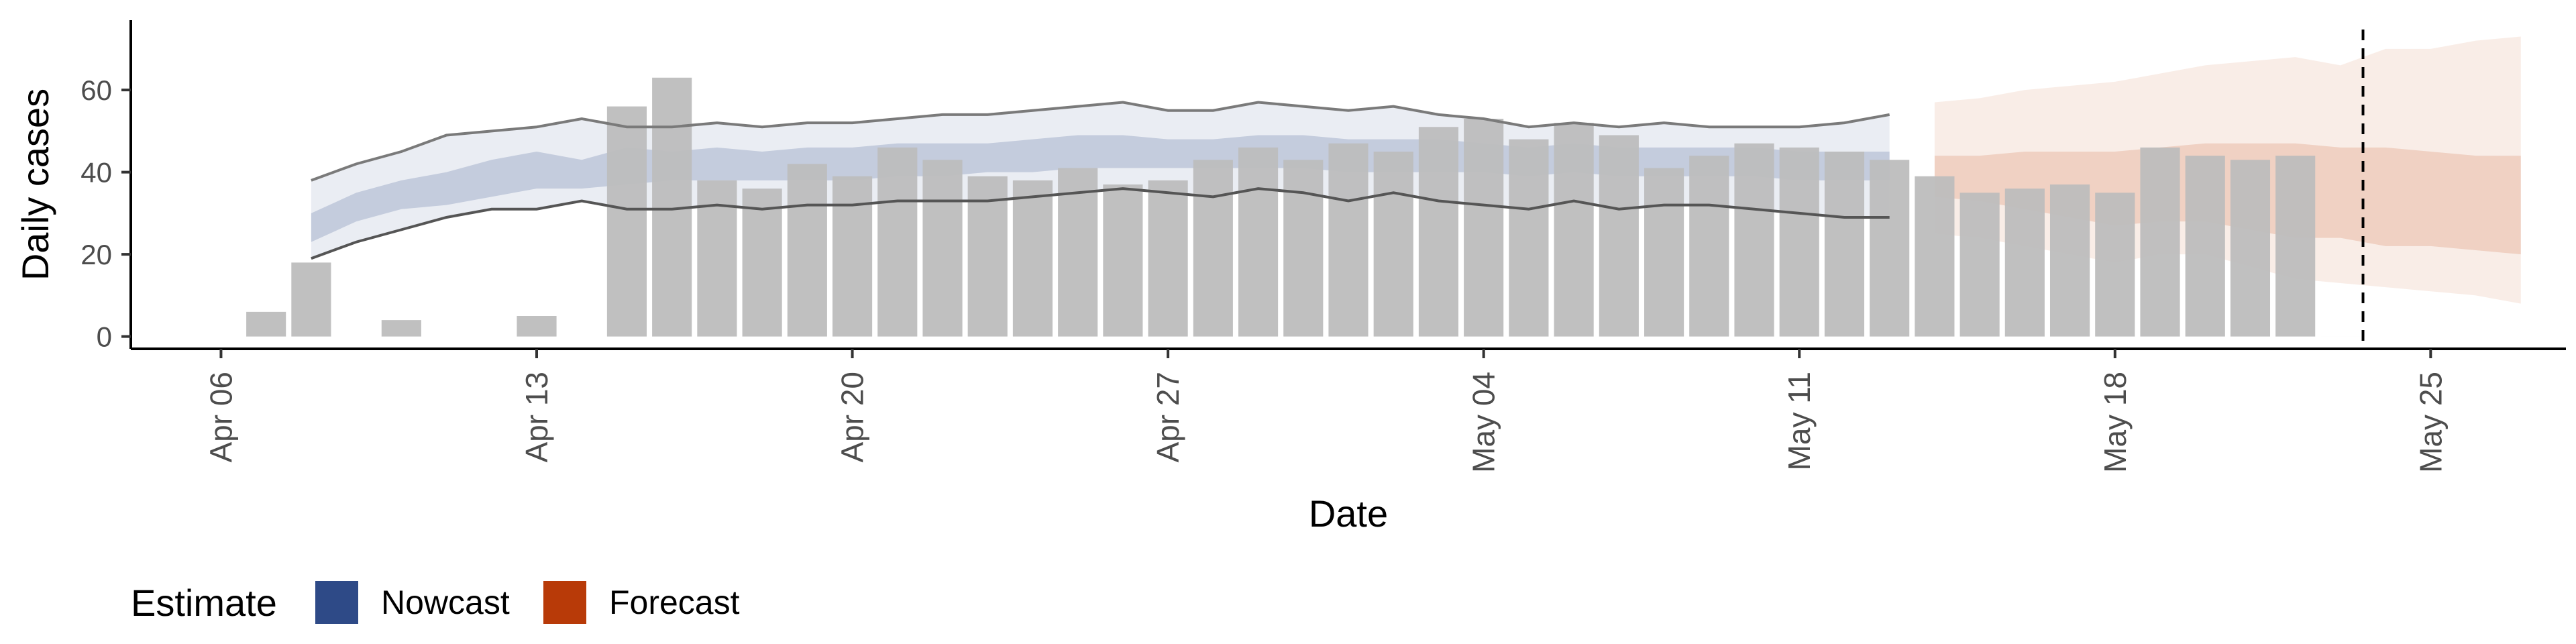  I want to click on x-tick-label: Apr 20, so click(852, 417).